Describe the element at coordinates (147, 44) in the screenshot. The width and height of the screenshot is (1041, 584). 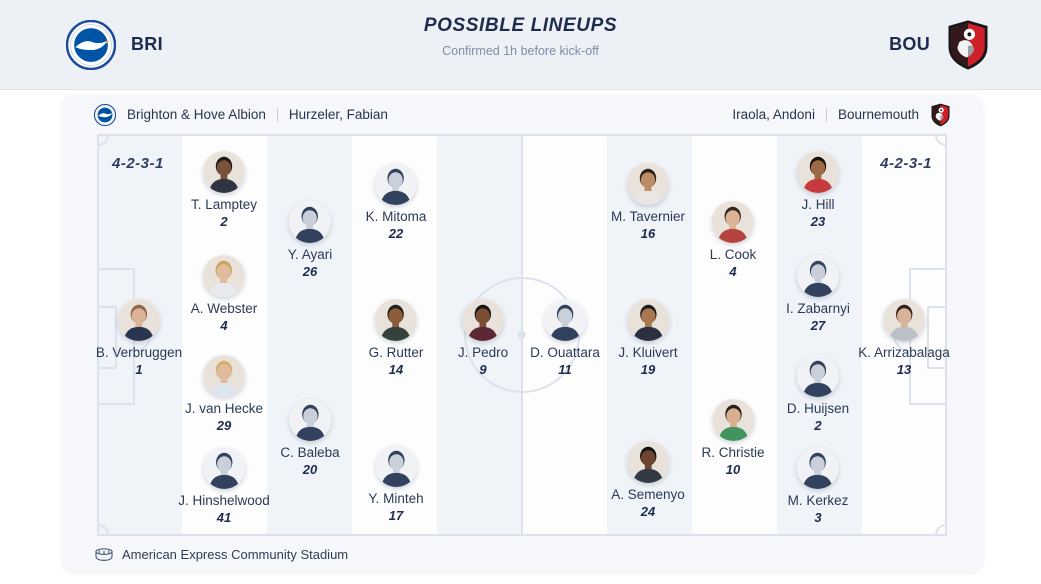
I see `home-team-abbr: BRI` at that location.